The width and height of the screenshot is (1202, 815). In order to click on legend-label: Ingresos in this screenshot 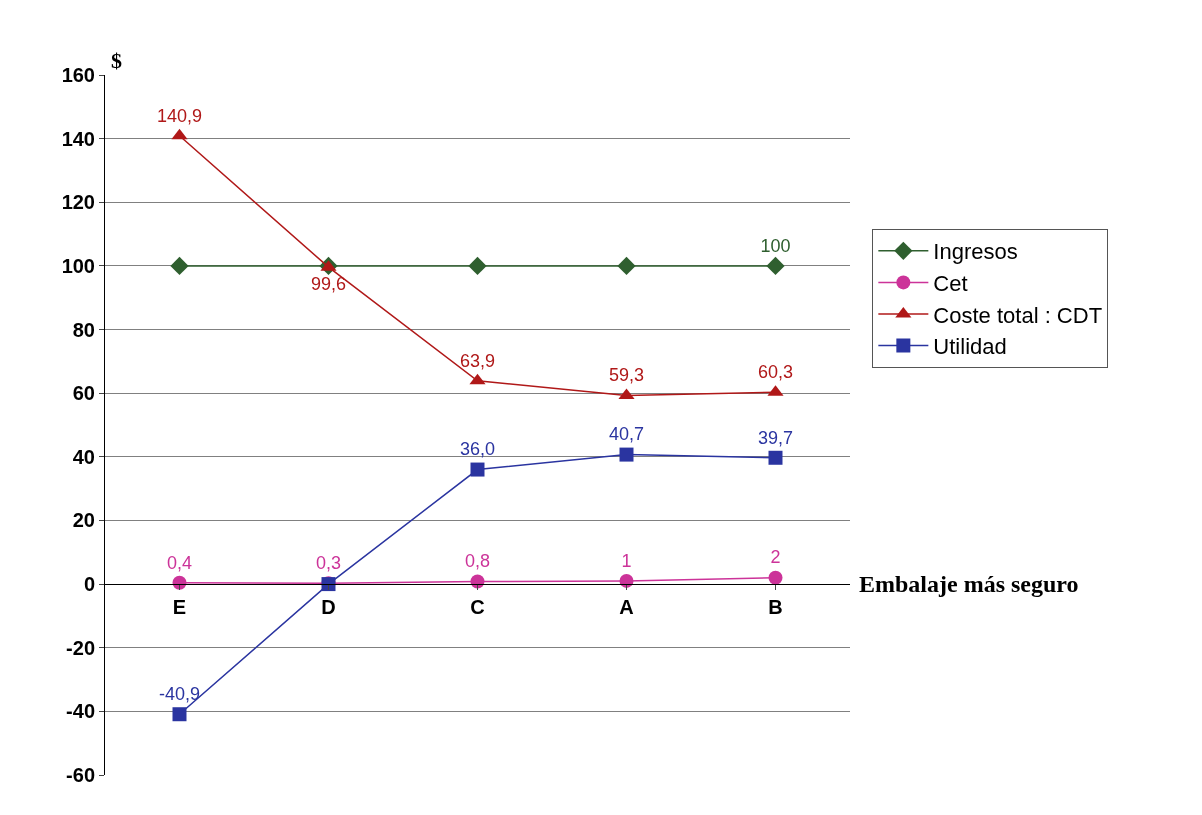, I will do `click(975, 252)`.